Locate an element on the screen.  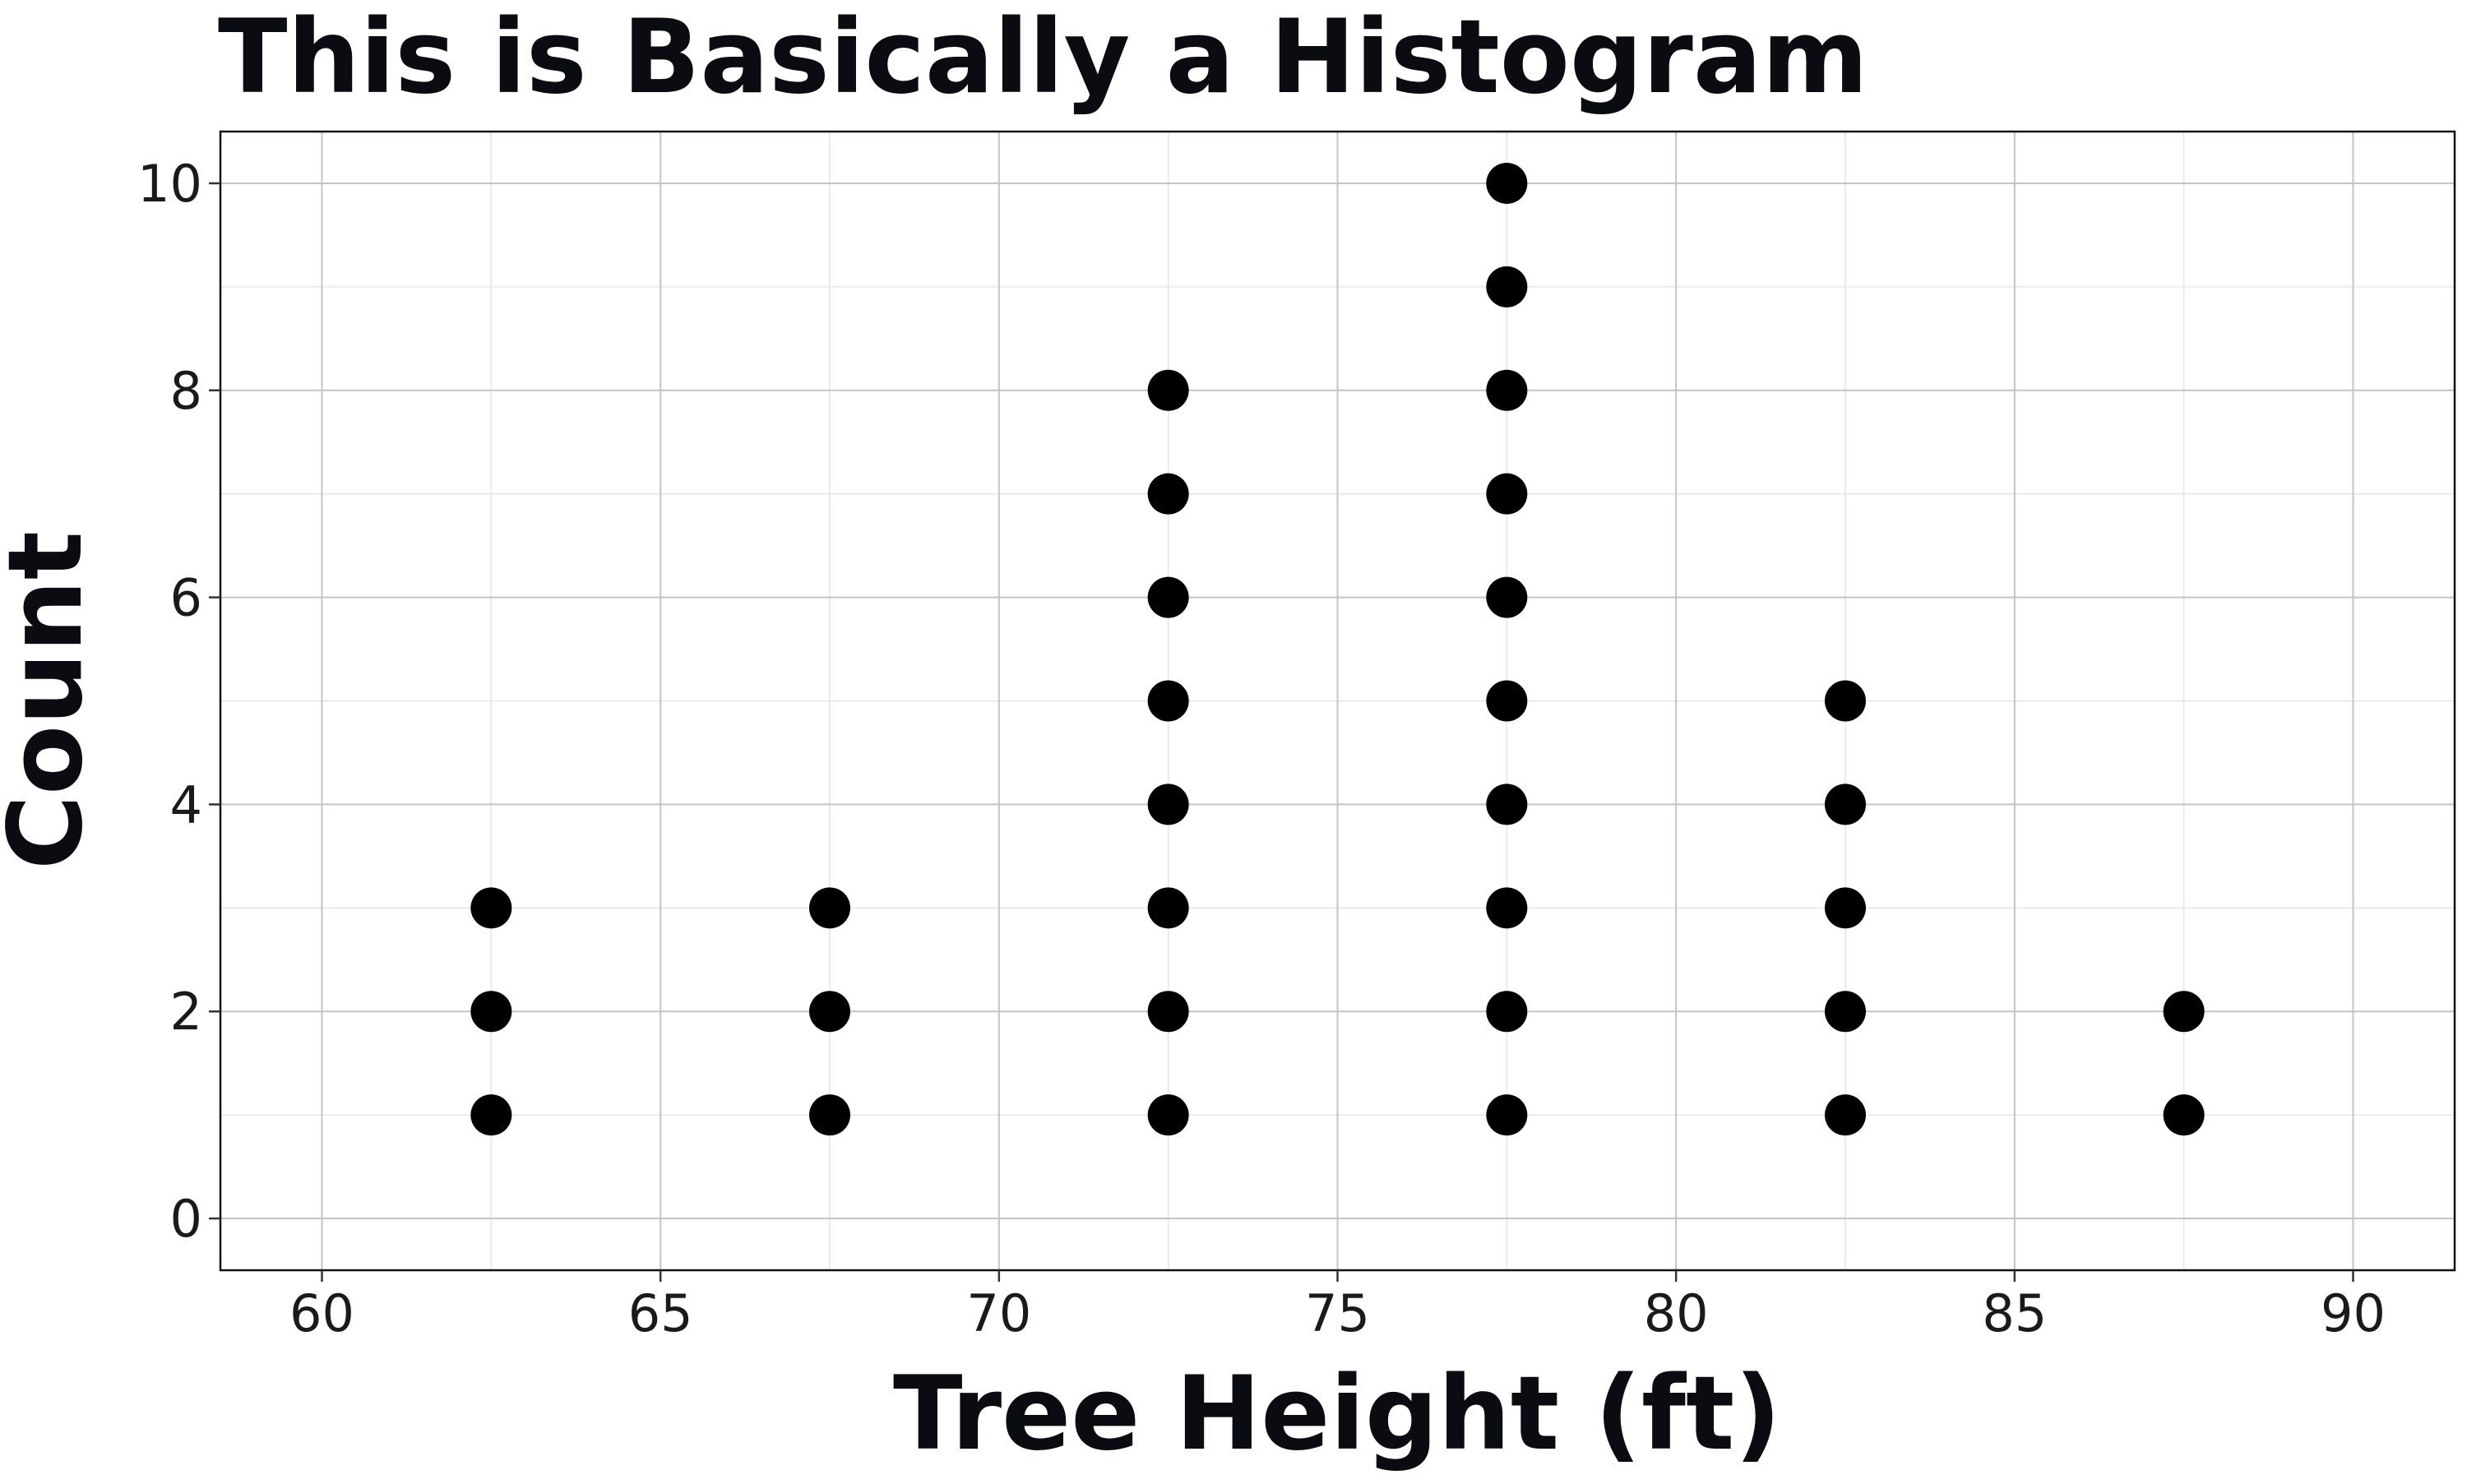
x-tick-label: 70 is located at coordinates (999, 1313).